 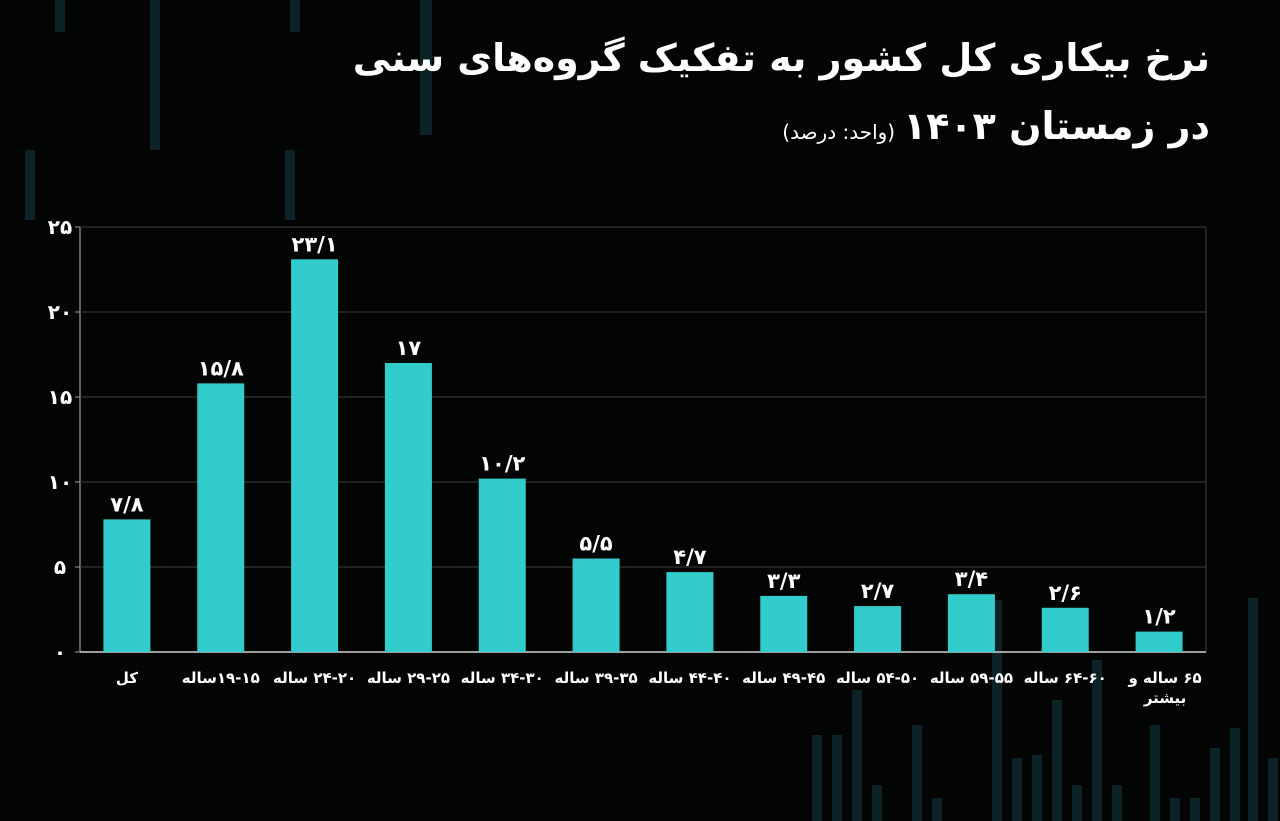 I want to click on y-tick-label: ۱۵, so click(x=60, y=397).